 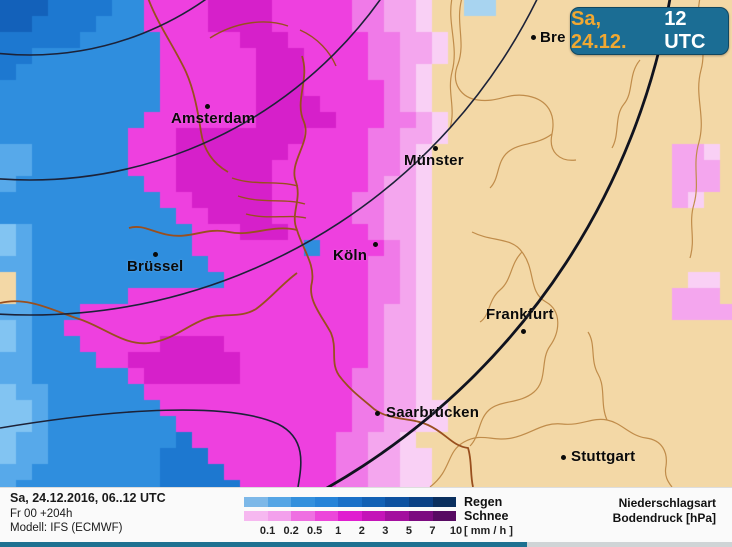 I want to click on snow-scale-label: Schnee, so click(x=486, y=516).